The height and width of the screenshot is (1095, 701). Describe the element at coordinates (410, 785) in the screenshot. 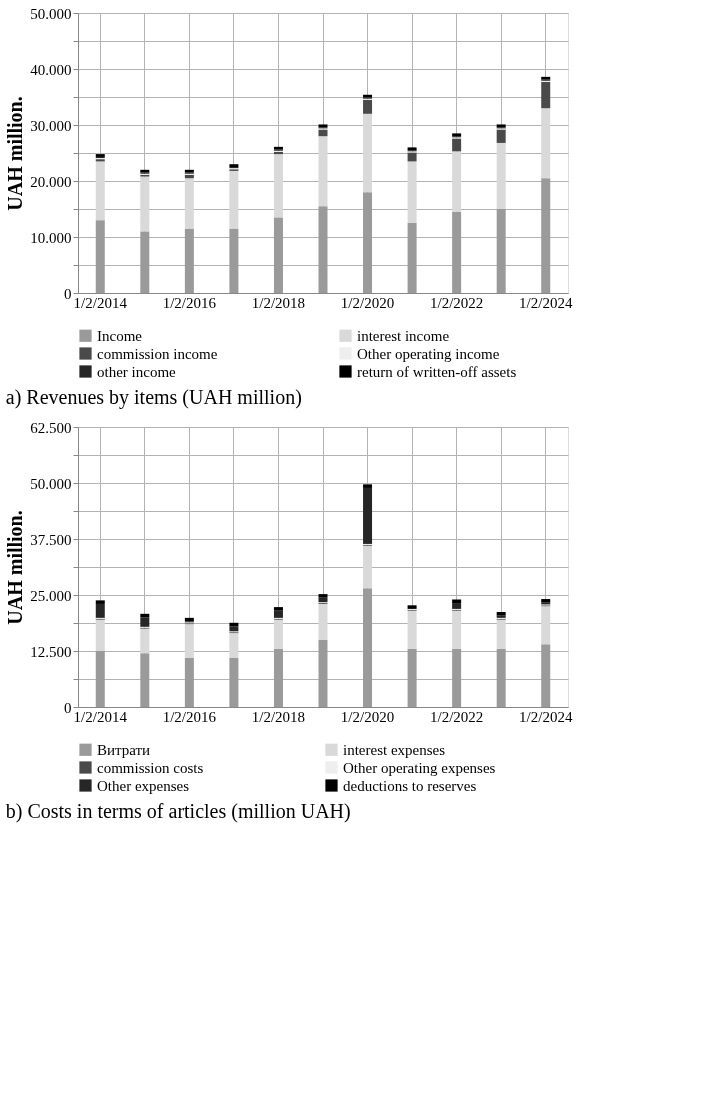

I see `legend-label: deductions to reserves` at that location.